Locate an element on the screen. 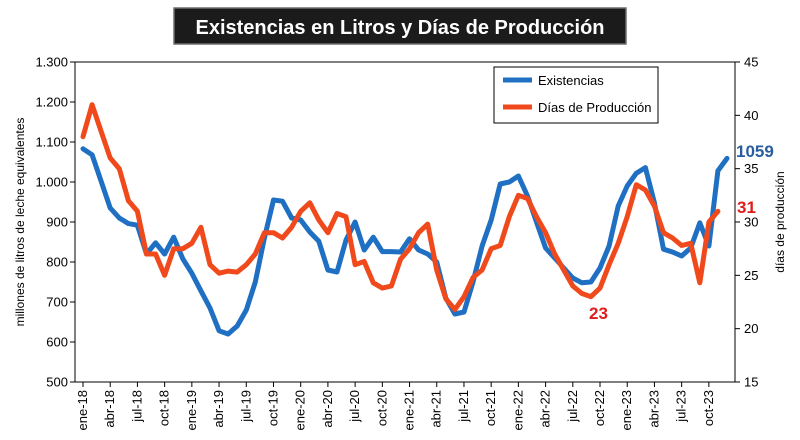  left-axis-title: millones de litros de leche equivalentes is located at coordinates (20, 222).